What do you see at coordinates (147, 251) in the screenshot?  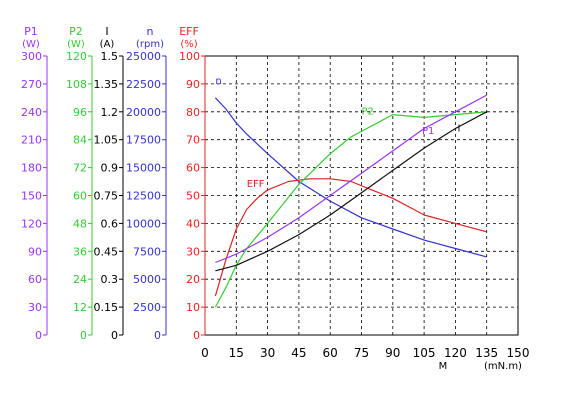 I see `y-tick-label: 7500` at bounding box center [147, 251].